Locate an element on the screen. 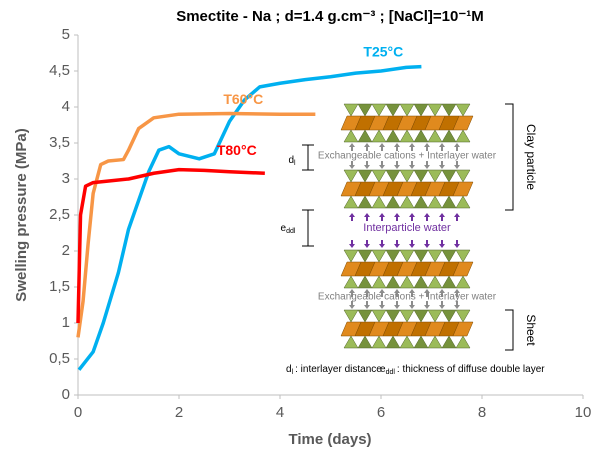 This screenshot has height=457, width=595. key-text: : interlayer distance is located at coordinates (338, 369).